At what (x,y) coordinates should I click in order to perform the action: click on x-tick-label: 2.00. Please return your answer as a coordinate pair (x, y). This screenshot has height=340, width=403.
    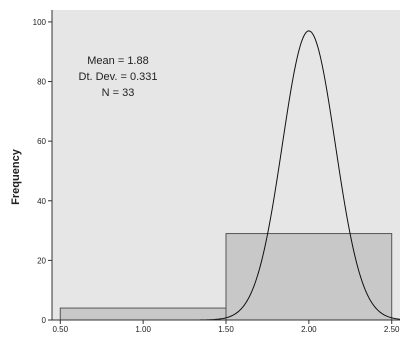
    Looking at the image, I should click on (309, 329).